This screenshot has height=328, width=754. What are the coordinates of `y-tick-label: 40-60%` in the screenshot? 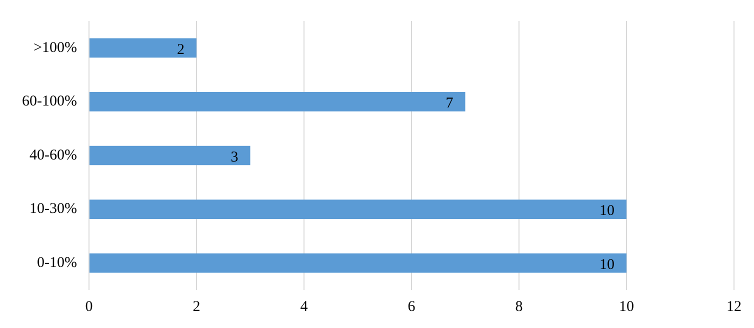 It's located at (53, 155).